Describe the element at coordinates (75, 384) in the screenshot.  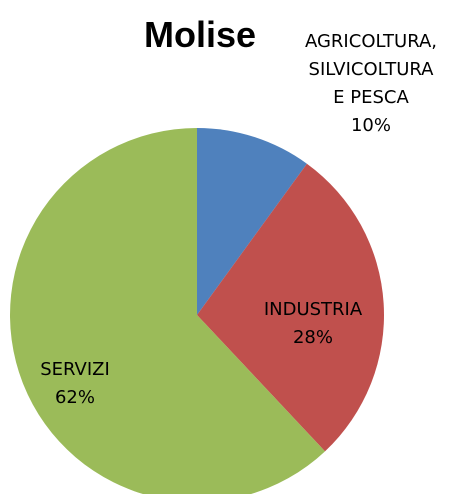
I see `slice-label: SERVIZI 62%` at that location.